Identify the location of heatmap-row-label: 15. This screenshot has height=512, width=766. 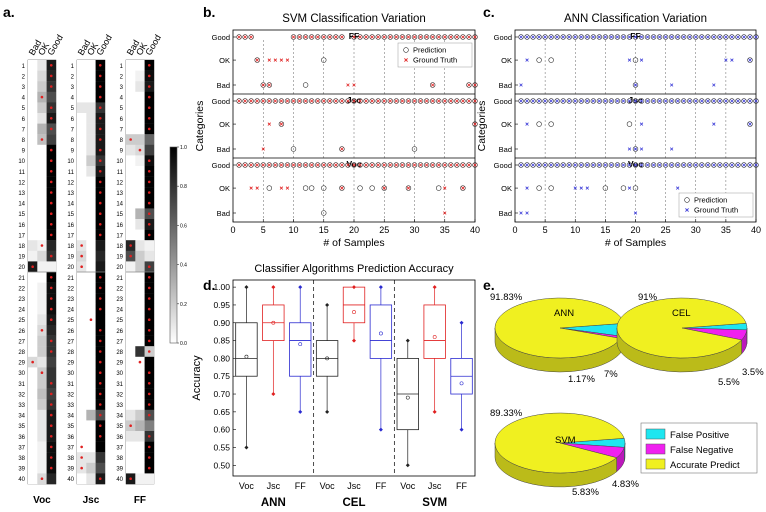
(119, 215).